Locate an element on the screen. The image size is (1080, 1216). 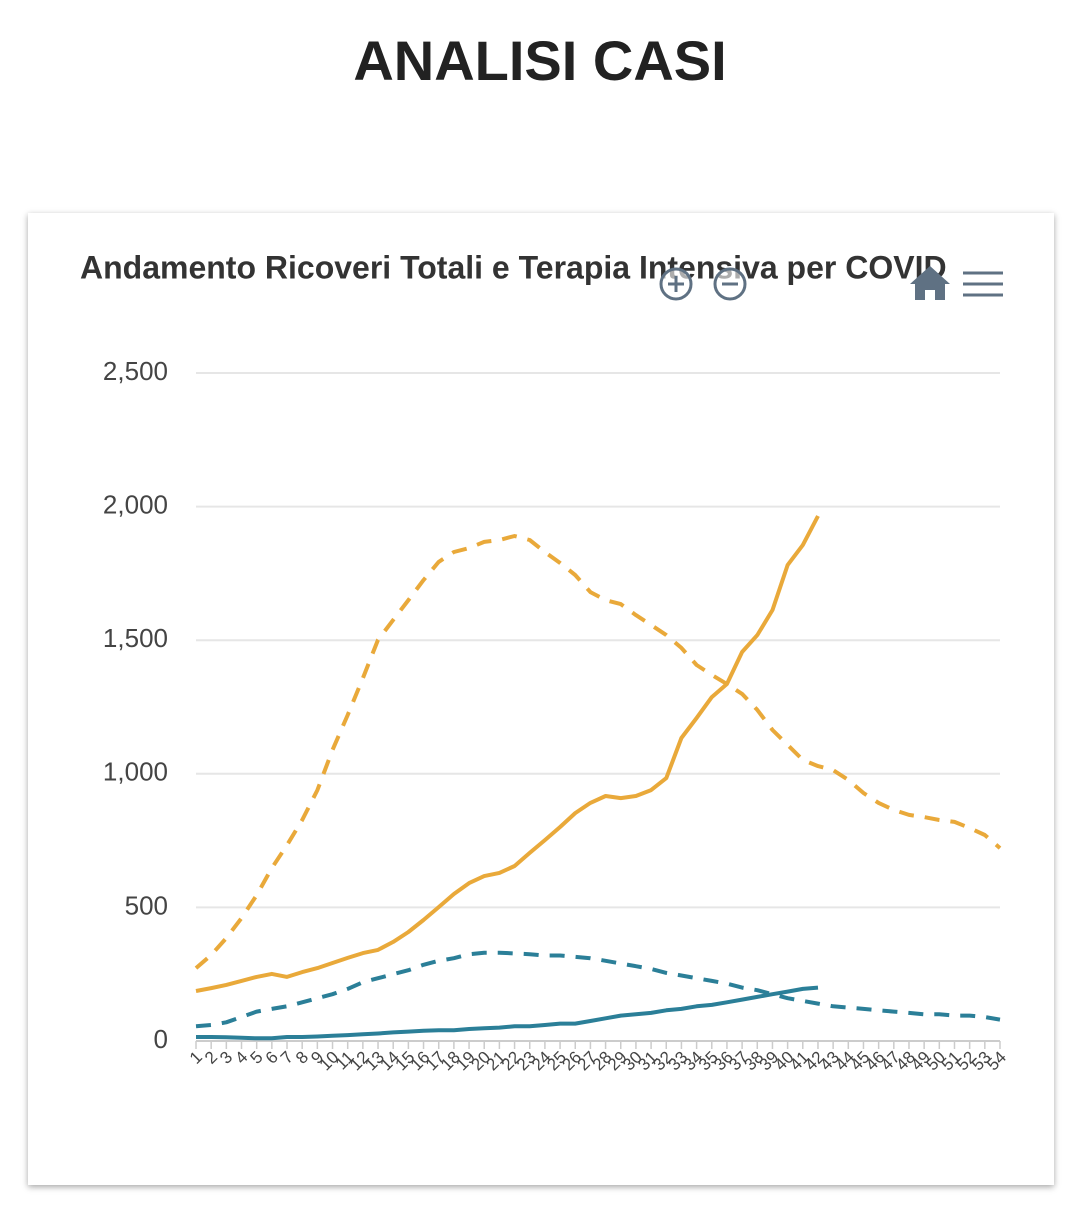
x-tick-label: 54 is located at coordinates (996, 1061).